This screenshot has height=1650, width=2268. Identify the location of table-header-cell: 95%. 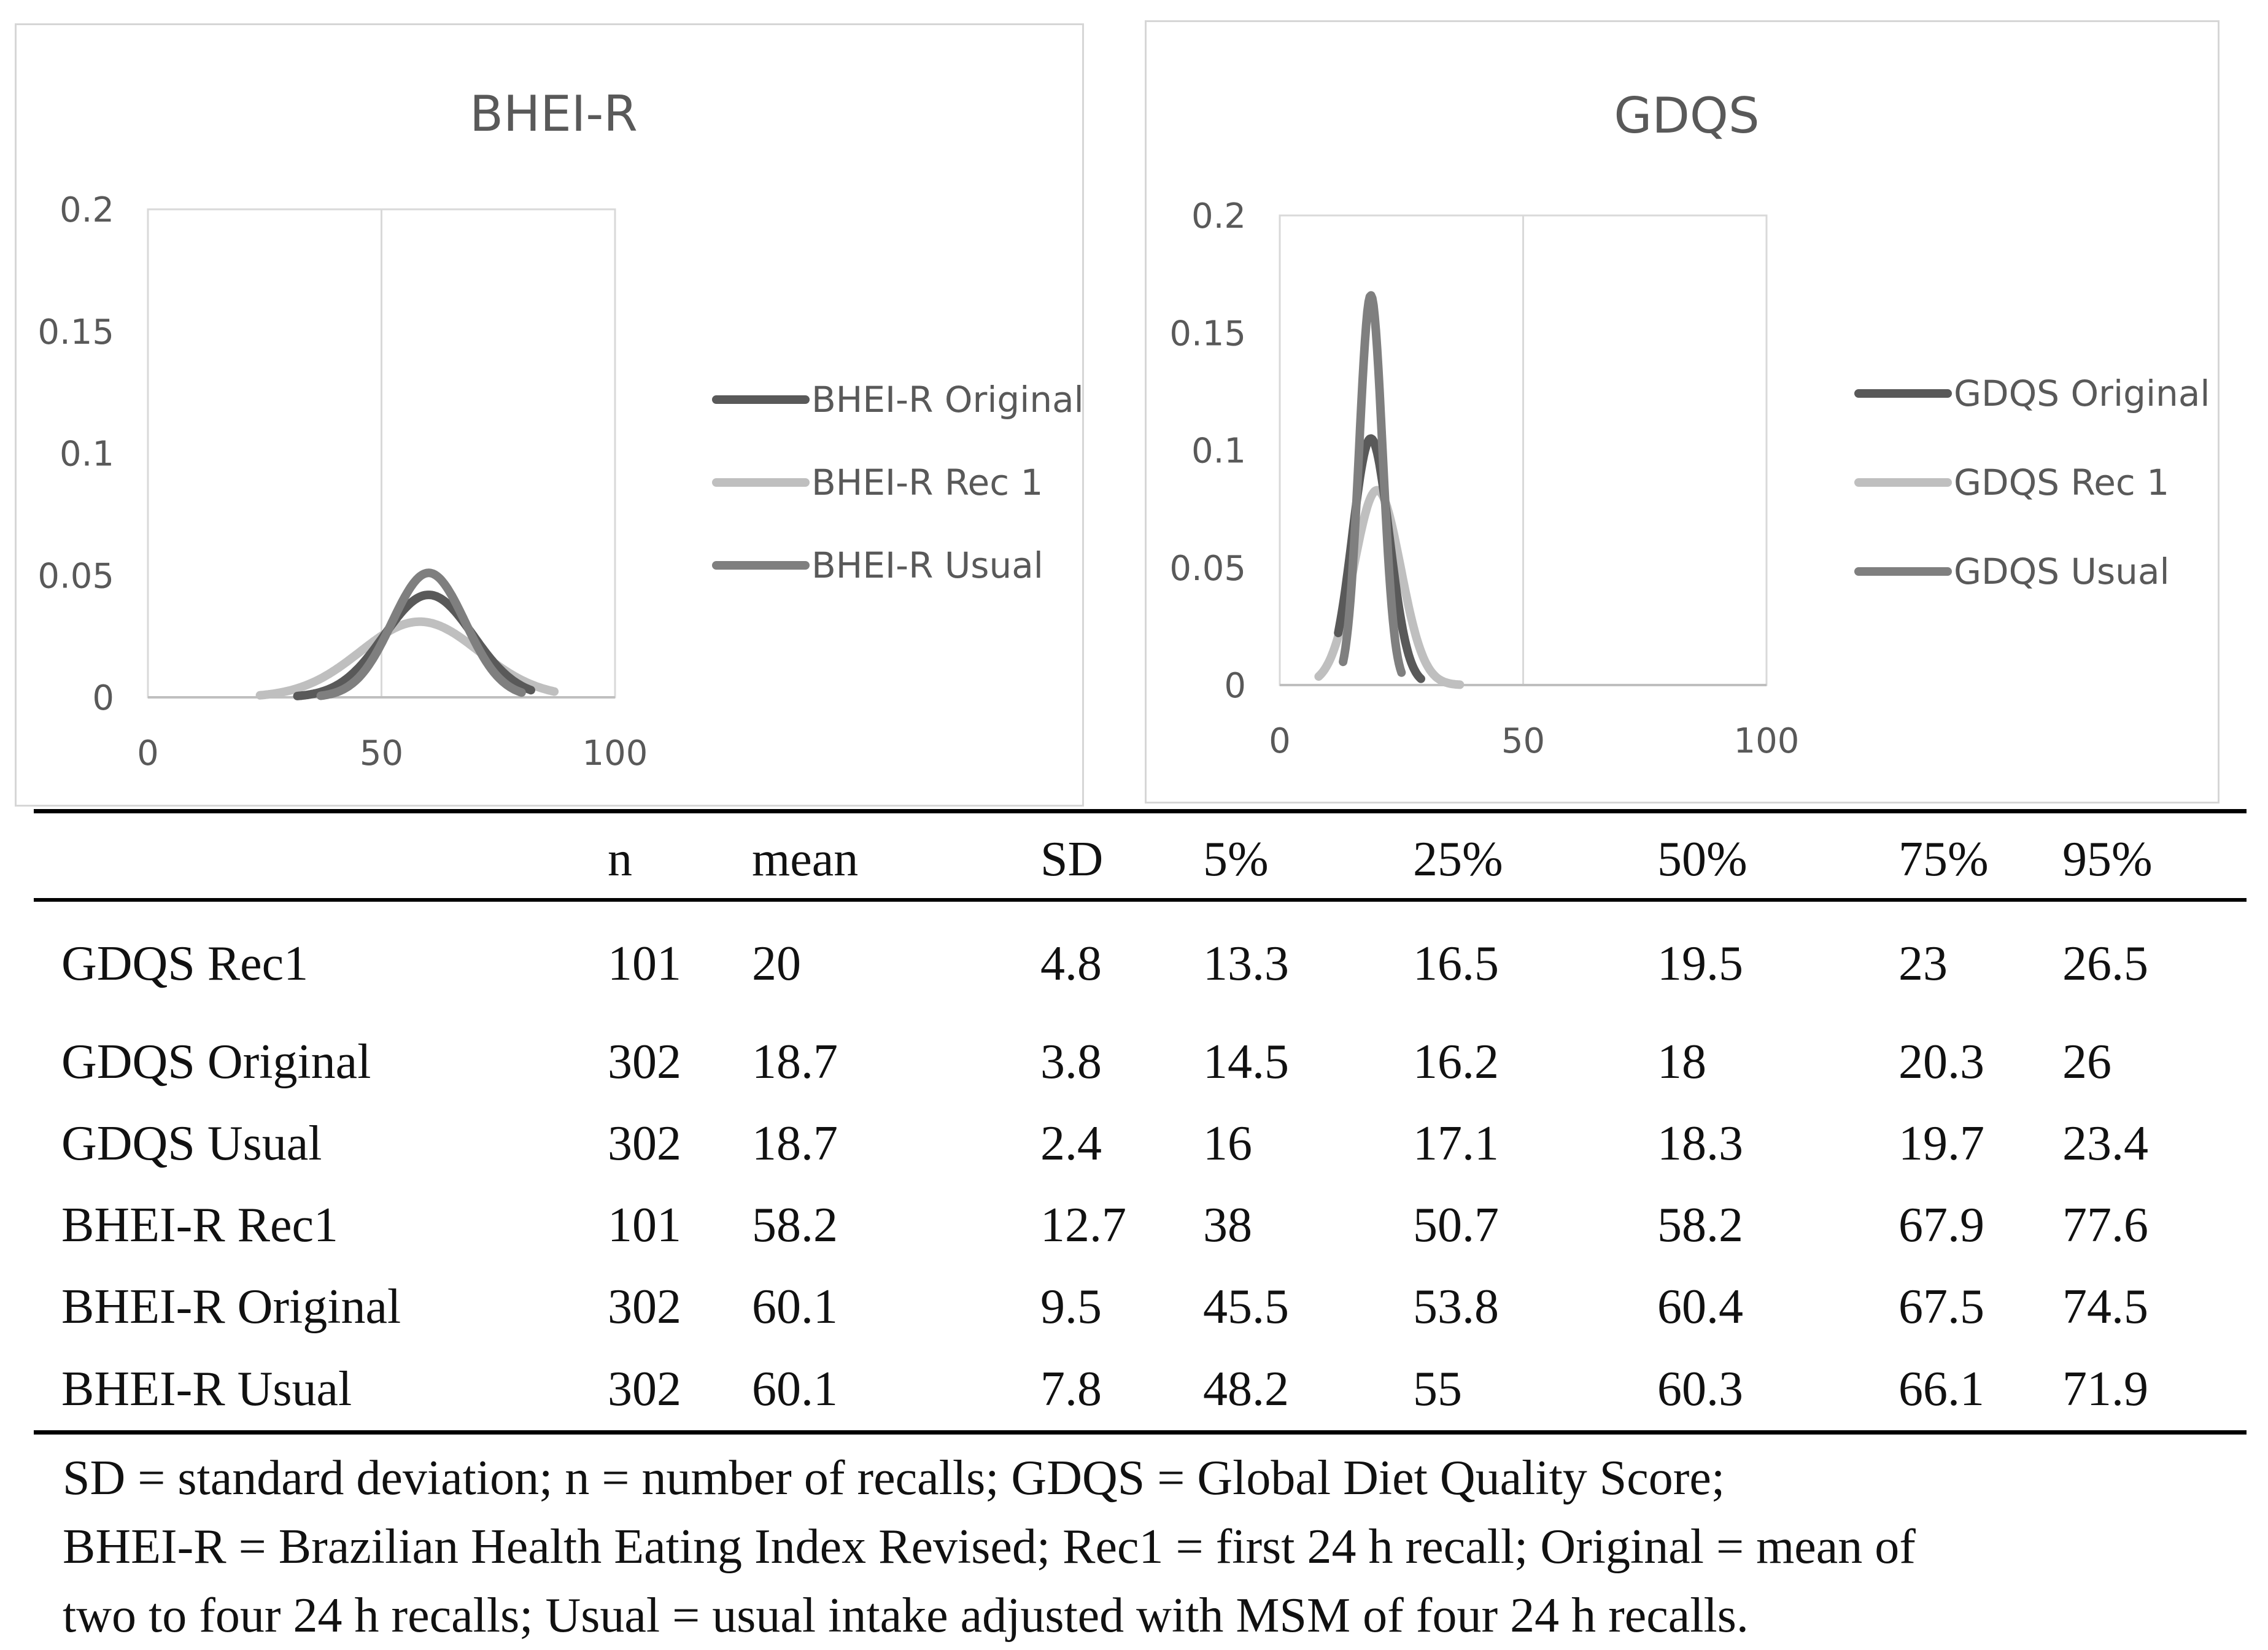
(2108, 859).